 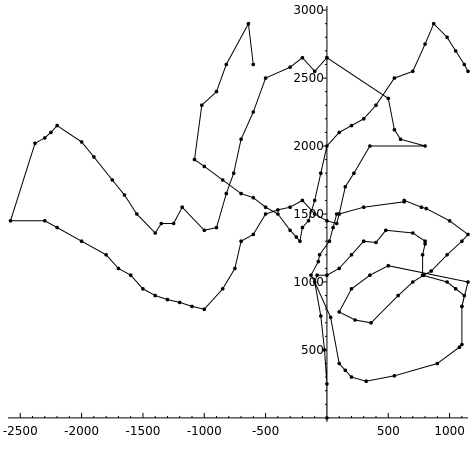 What do you see at coordinates (308, 214) in the screenshot?
I see `y-tick-label: 1500` at bounding box center [308, 214].